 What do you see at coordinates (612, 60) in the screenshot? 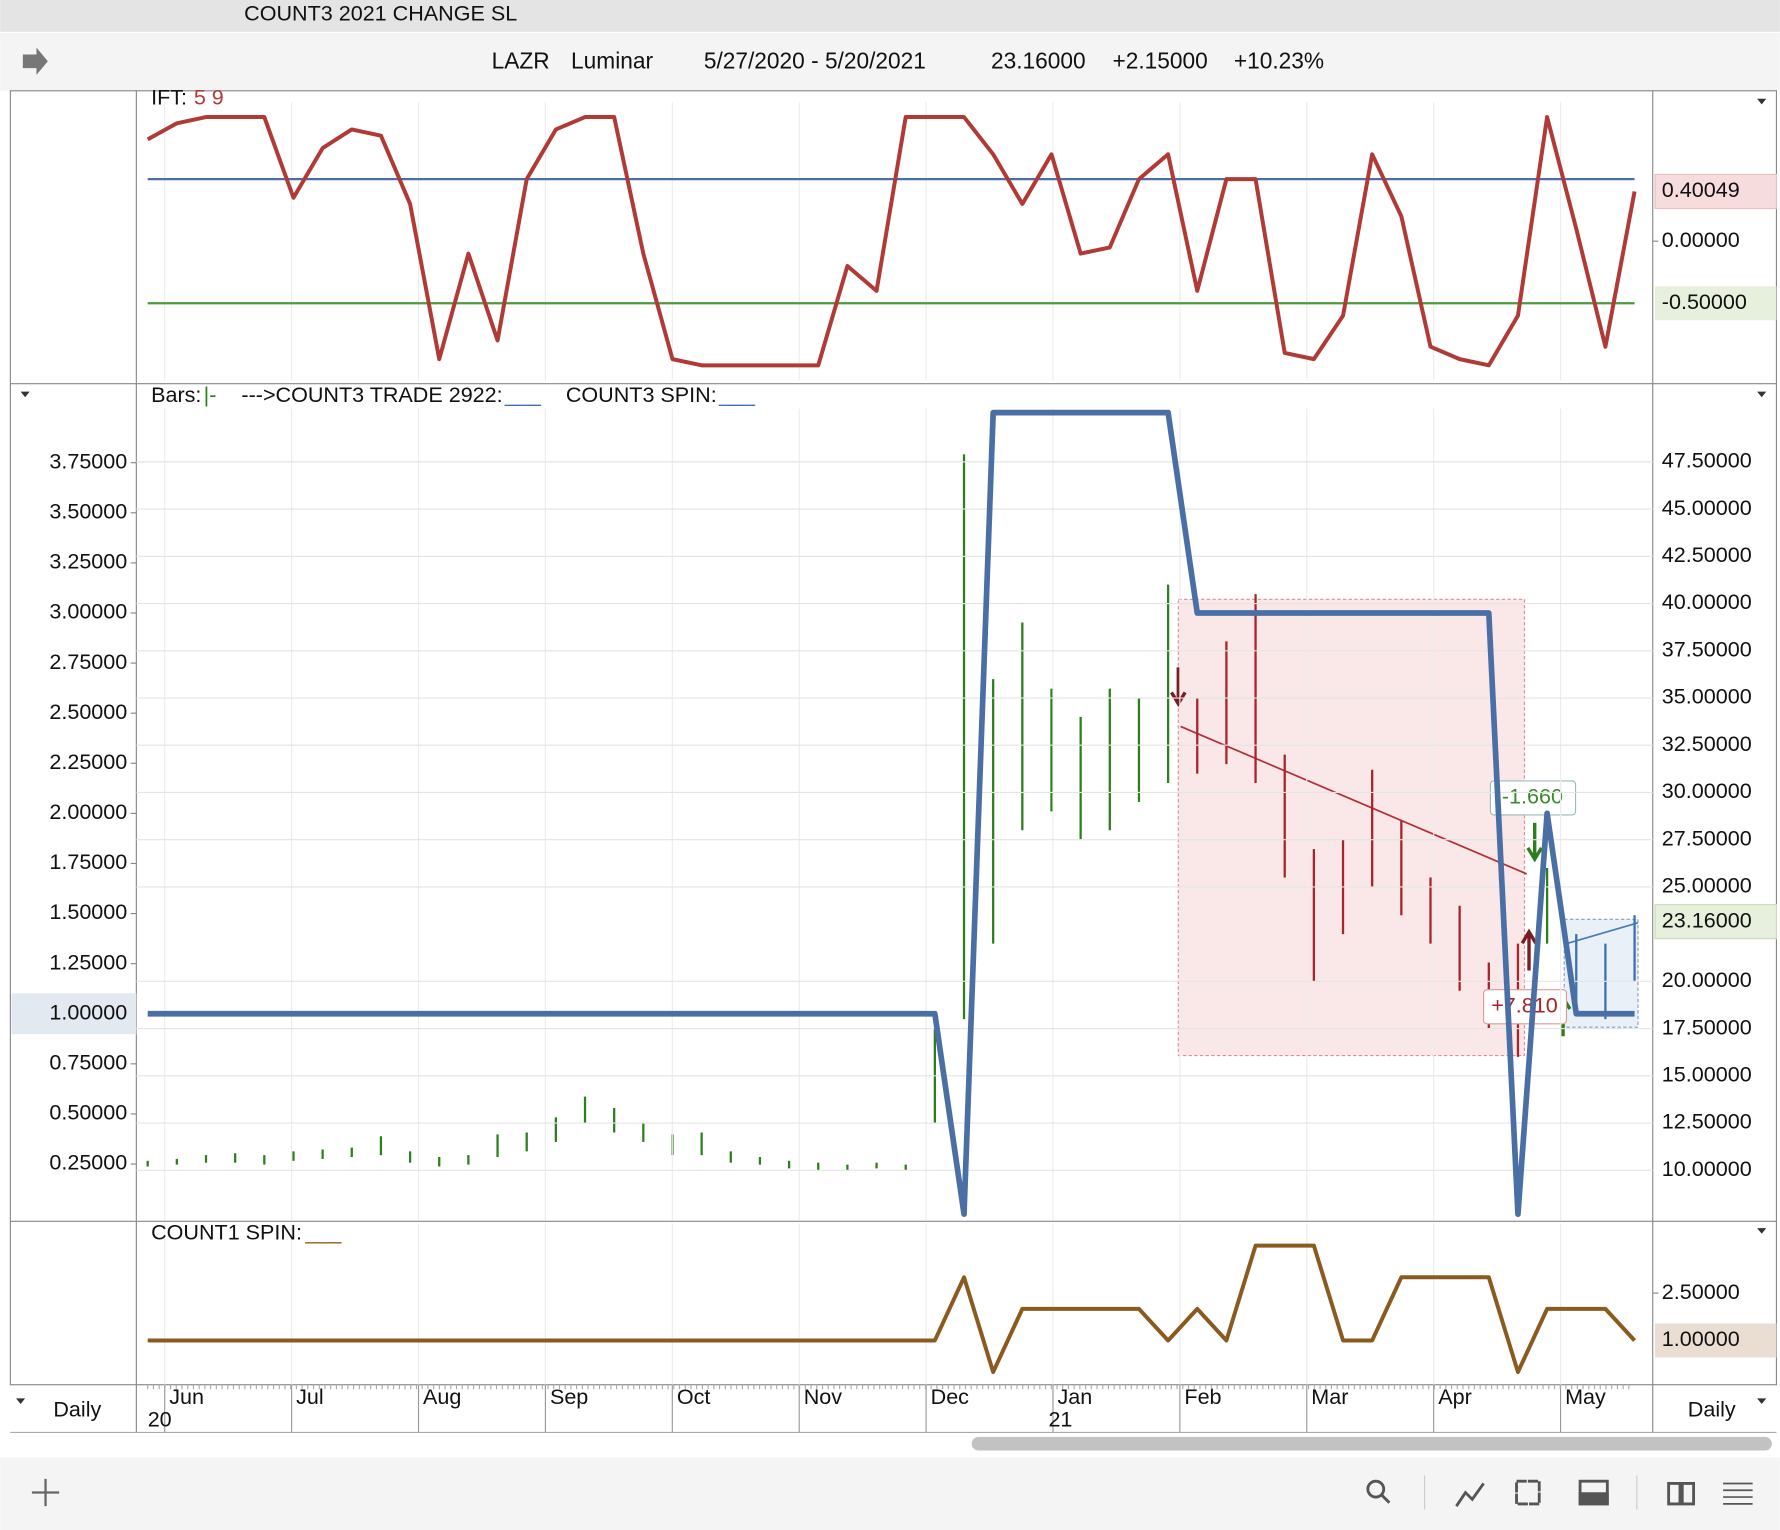
I see `company-name: Luminar` at bounding box center [612, 60].